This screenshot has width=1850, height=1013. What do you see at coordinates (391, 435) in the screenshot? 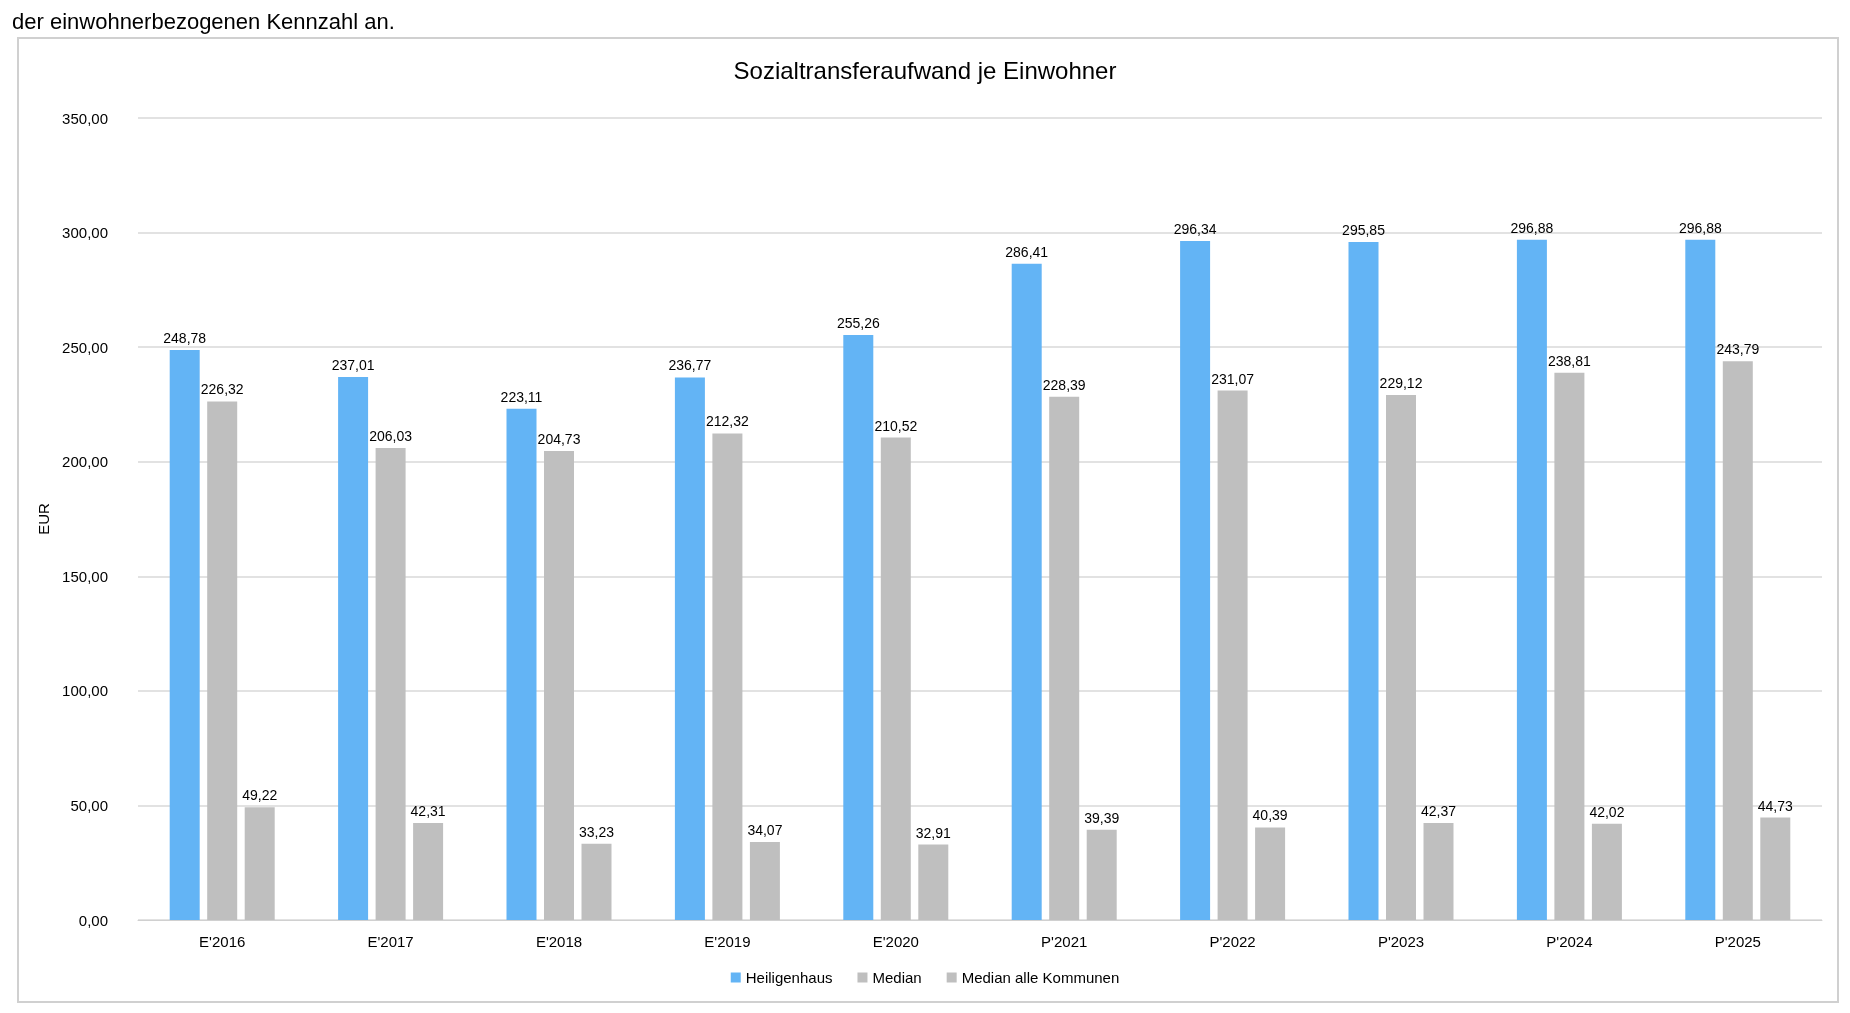
I see `data-label: 206,03` at bounding box center [391, 435].